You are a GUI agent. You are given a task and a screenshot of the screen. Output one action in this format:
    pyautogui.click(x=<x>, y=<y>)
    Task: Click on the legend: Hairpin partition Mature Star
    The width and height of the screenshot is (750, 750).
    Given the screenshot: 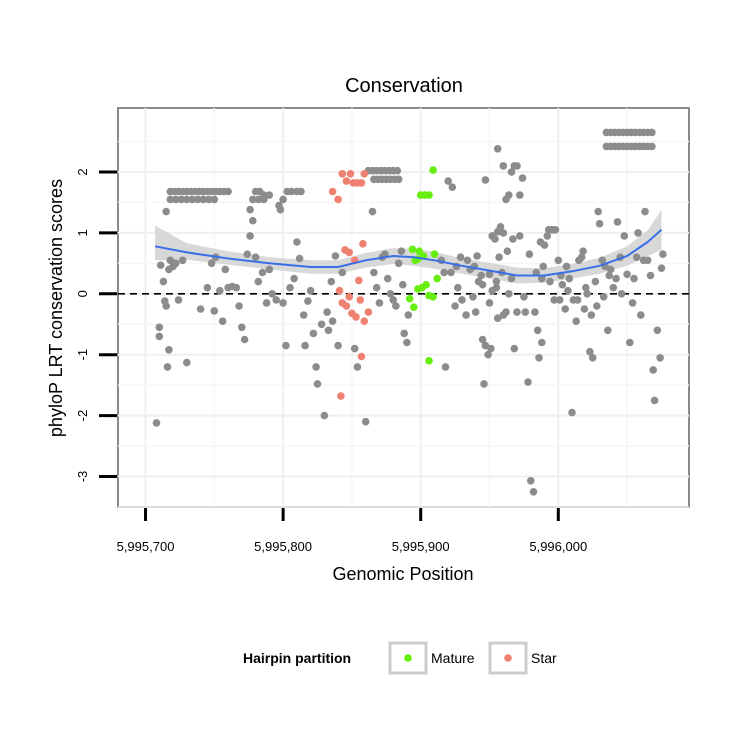 What is the action you would take?
    pyautogui.click(x=400, y=658)
    